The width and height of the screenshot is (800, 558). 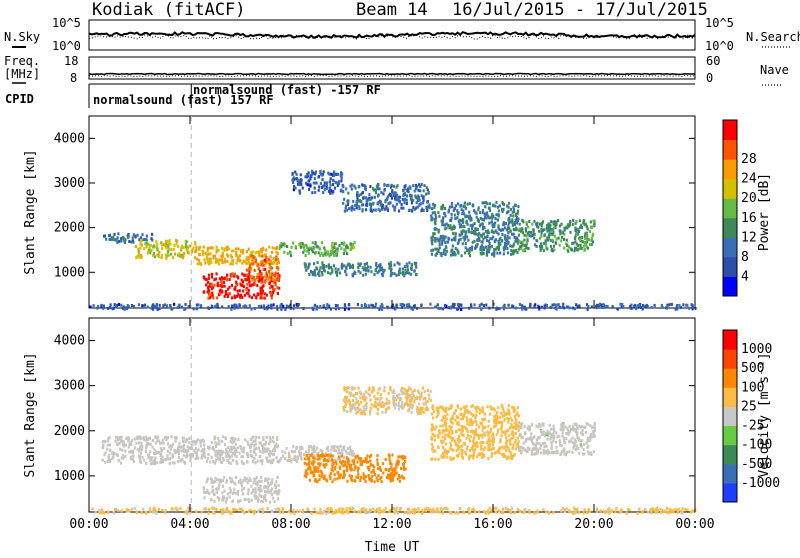 What do you see at coordinates (774, 70) in the screenshot?
I see `nave-label: Nave` at bounding box center [774, 70].